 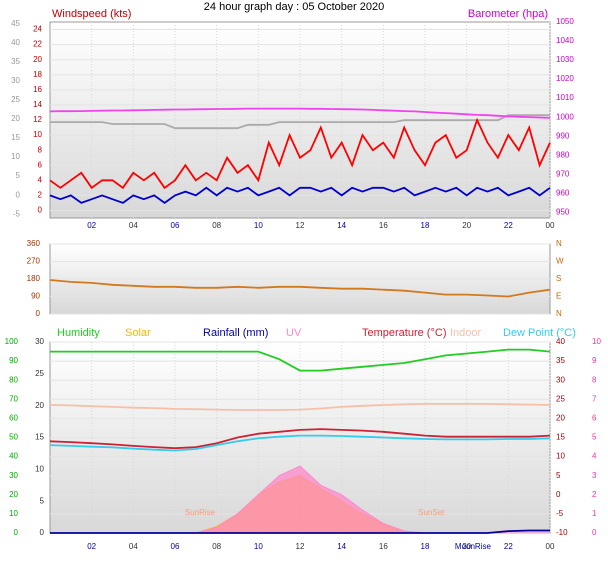 I want to click on page-title: 24 hour graph day : 05 October 2020, so click(x=294, y=7).